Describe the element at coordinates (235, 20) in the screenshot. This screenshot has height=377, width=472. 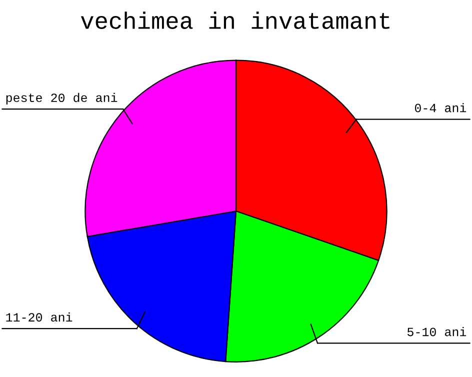
I see `chart-title: vechimea in invatamant` at that location.